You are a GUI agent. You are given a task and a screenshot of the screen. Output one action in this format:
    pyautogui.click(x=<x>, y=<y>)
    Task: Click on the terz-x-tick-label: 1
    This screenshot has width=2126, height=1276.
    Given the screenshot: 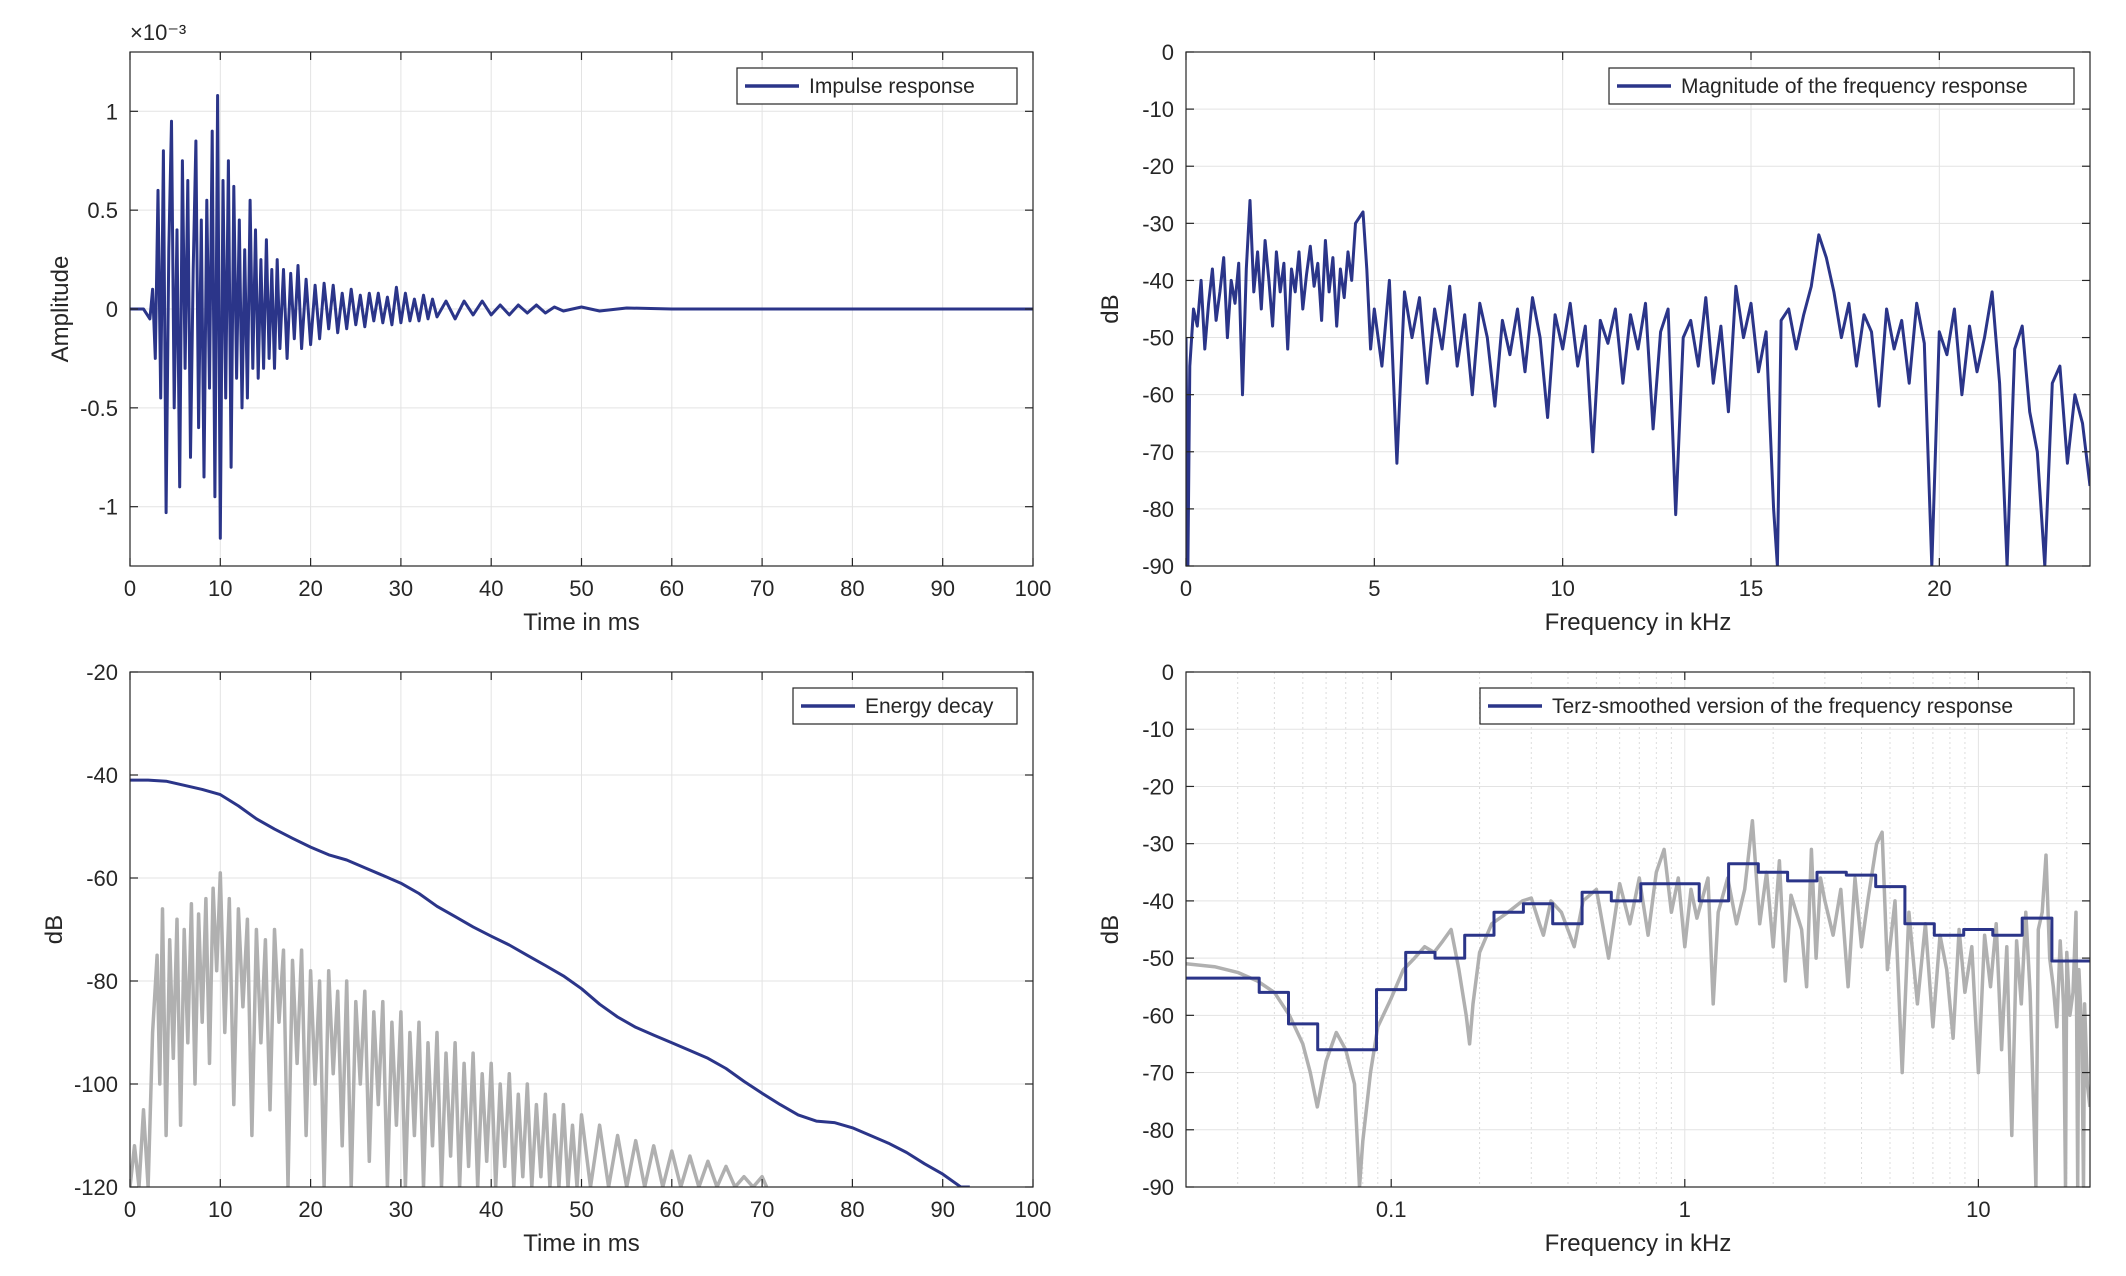 What is the action you would take?
    pyautogui.click(x=1685, y=1209)
    